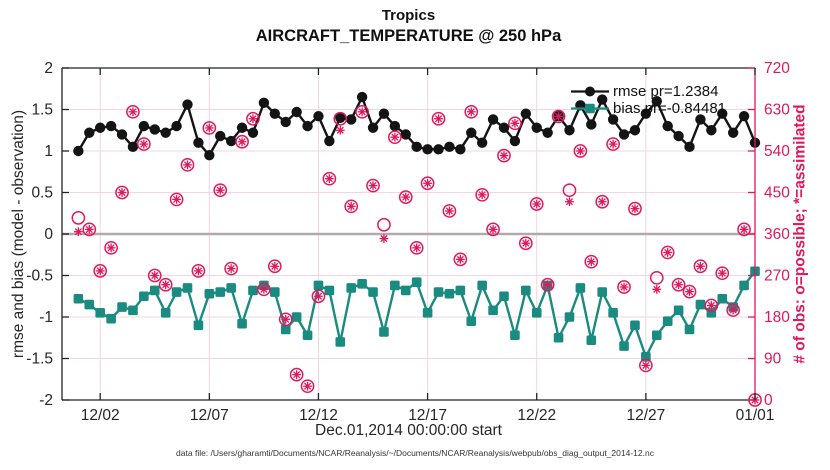 The width and height of the screenshot is (830, 470). Describe the element at coordinates (42, 193) in the screenshot. I see `svg-text: 0.5` at that location.